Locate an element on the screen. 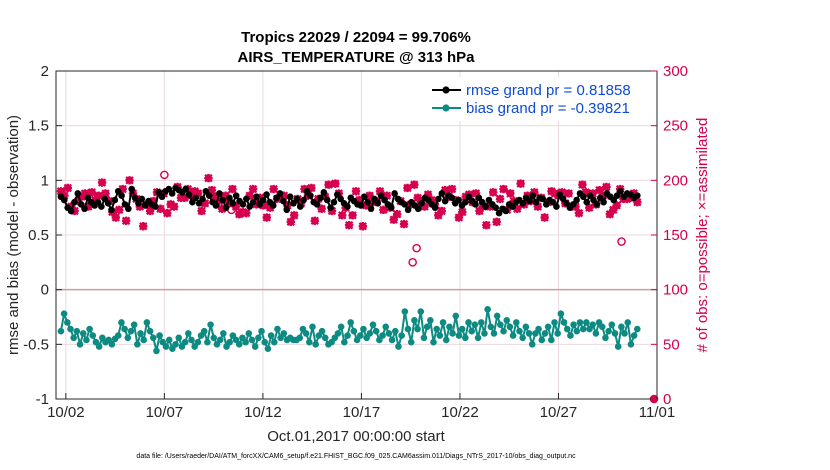 The width and height of the screenshot is (830, 470). chart-title-line1: Tropics 22029 / 22094 = 99.706% is located at coordinates (356, 37).